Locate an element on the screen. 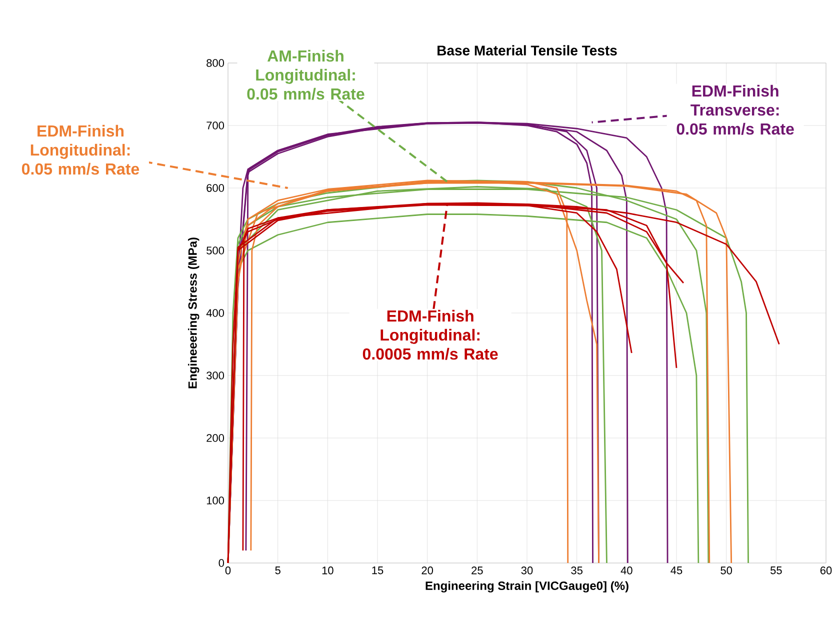  chart-title: Base Material Tensile Tests is located at coordinates (527, 50).